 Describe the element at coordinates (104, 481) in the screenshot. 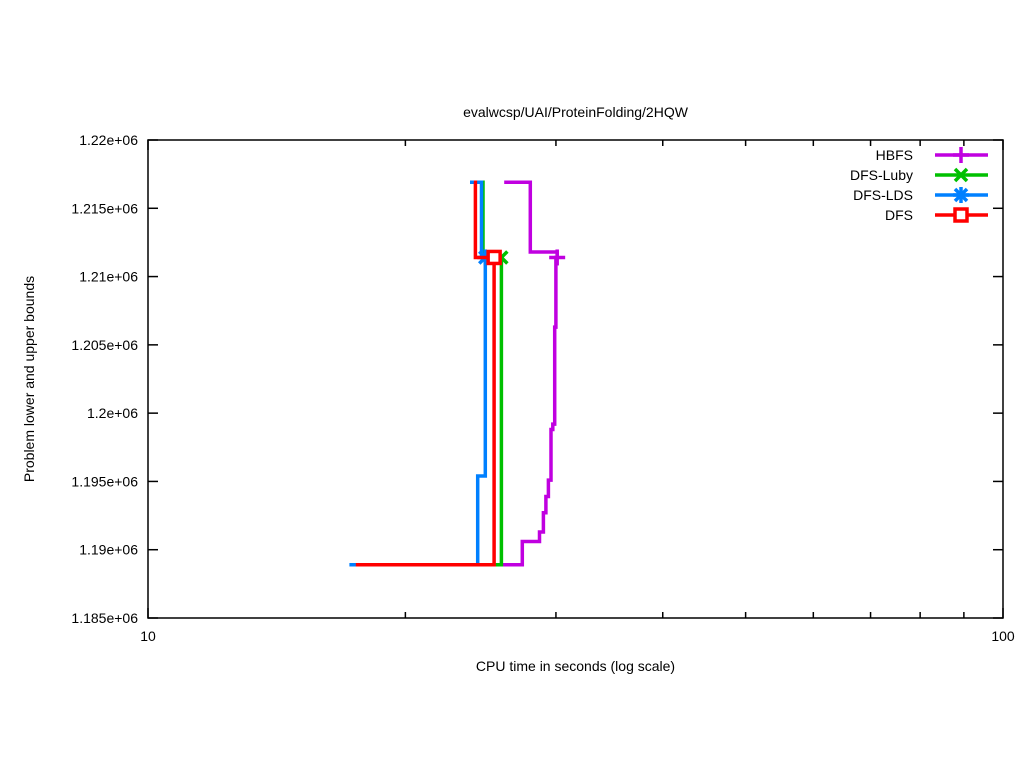

I see `y-tick-label: 1.195e+06` at that location.